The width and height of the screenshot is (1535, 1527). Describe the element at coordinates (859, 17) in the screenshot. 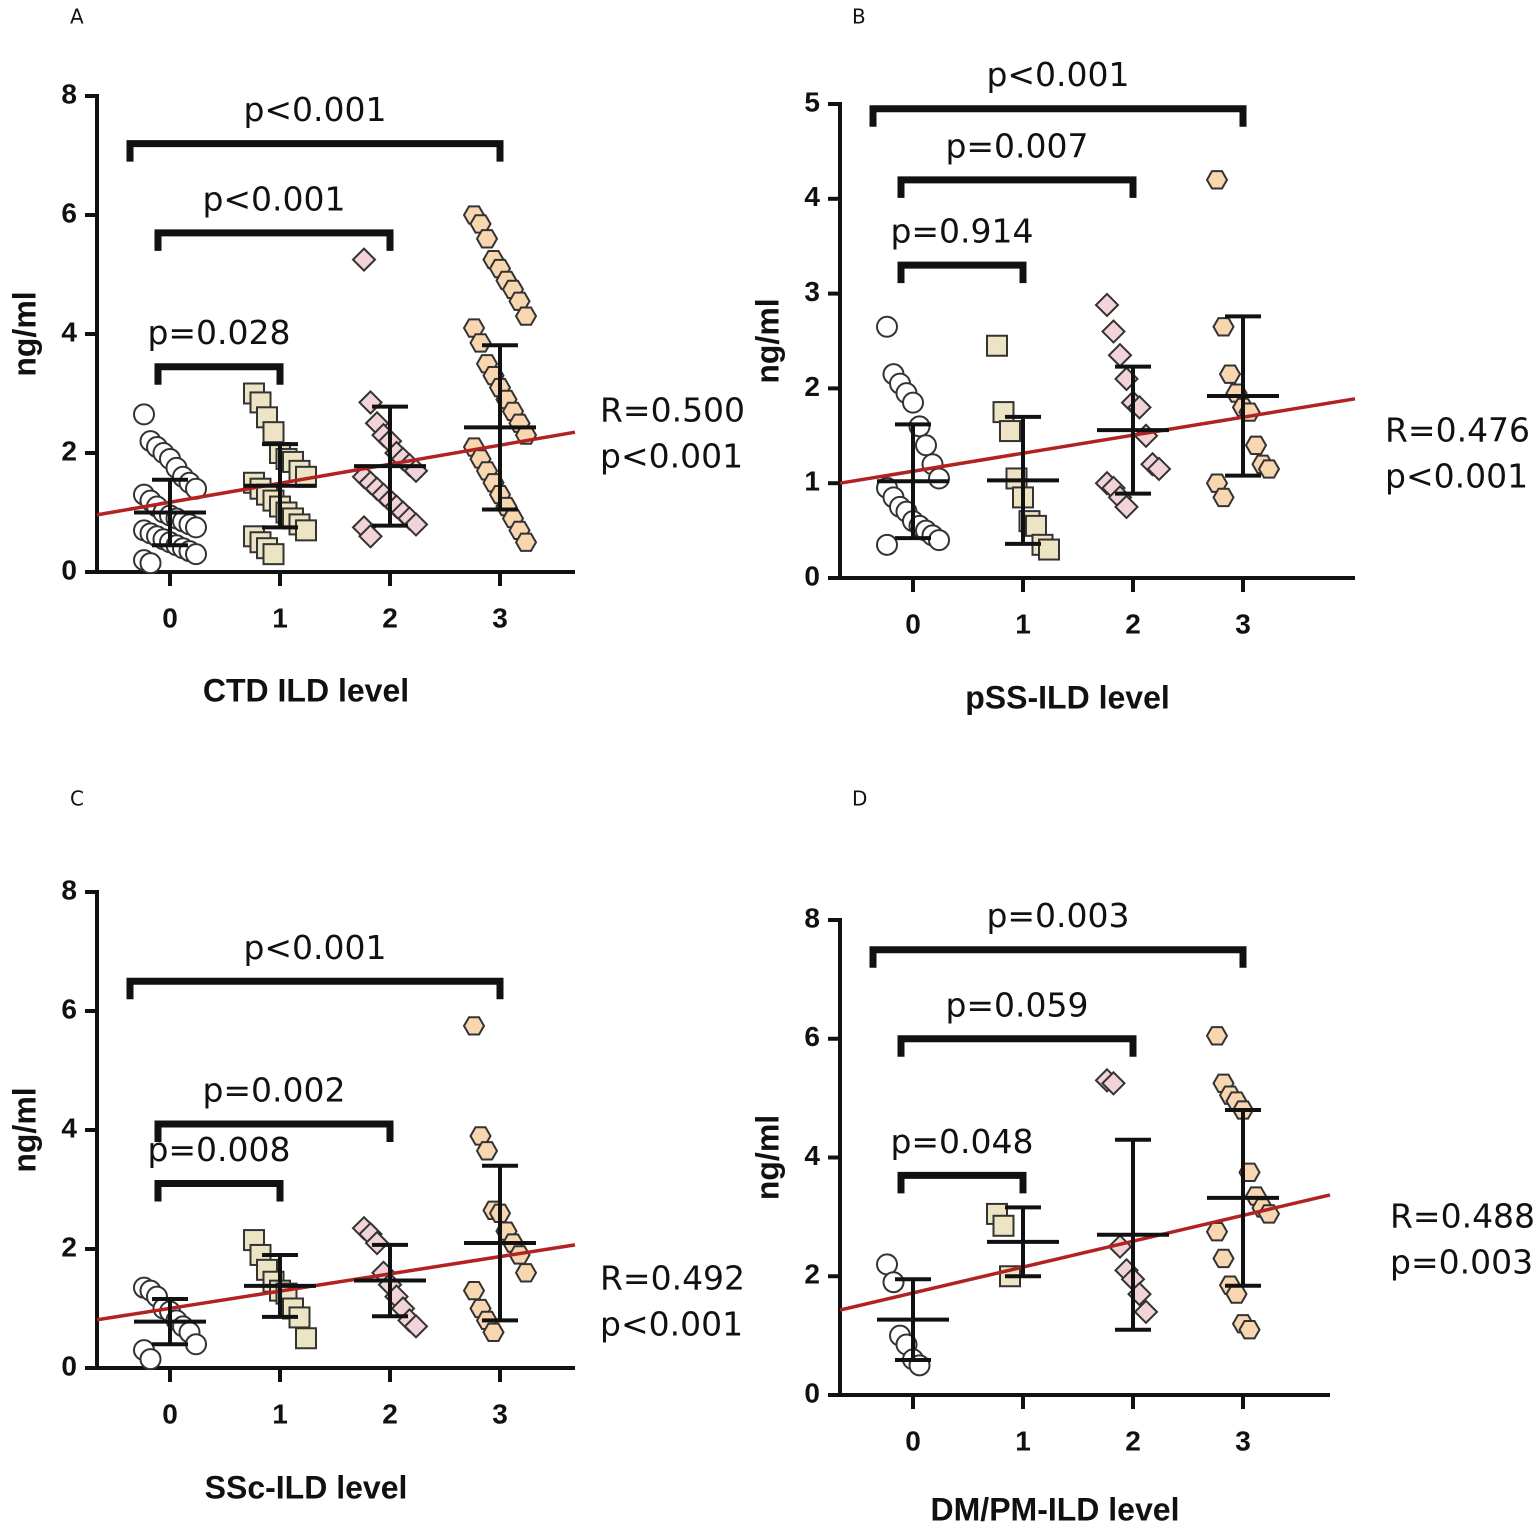

I see `panel-letter: B` at that location.